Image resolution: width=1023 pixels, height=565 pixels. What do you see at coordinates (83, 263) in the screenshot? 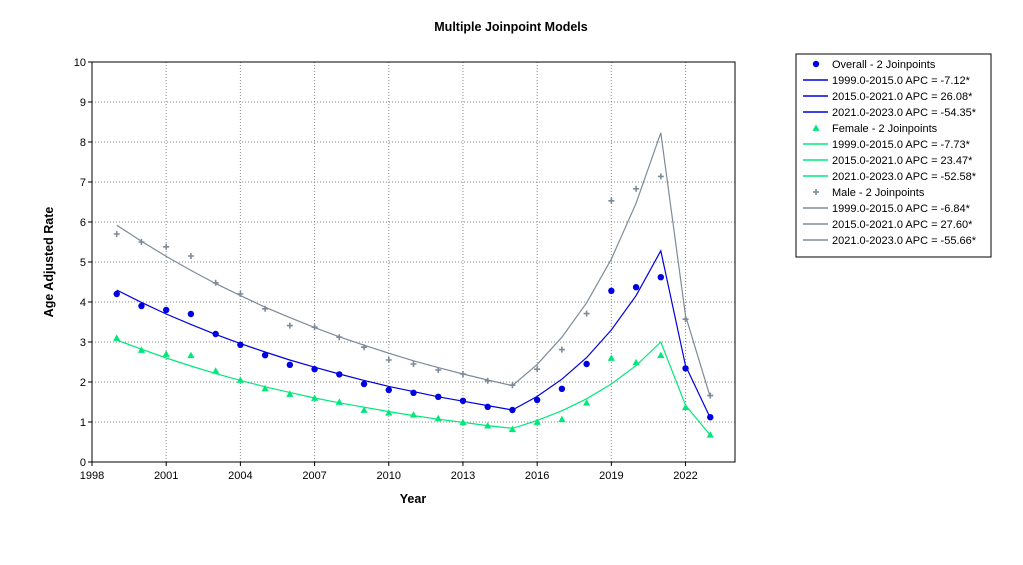
I see `y-tick-label: 5` at bounding box center [83, 263].